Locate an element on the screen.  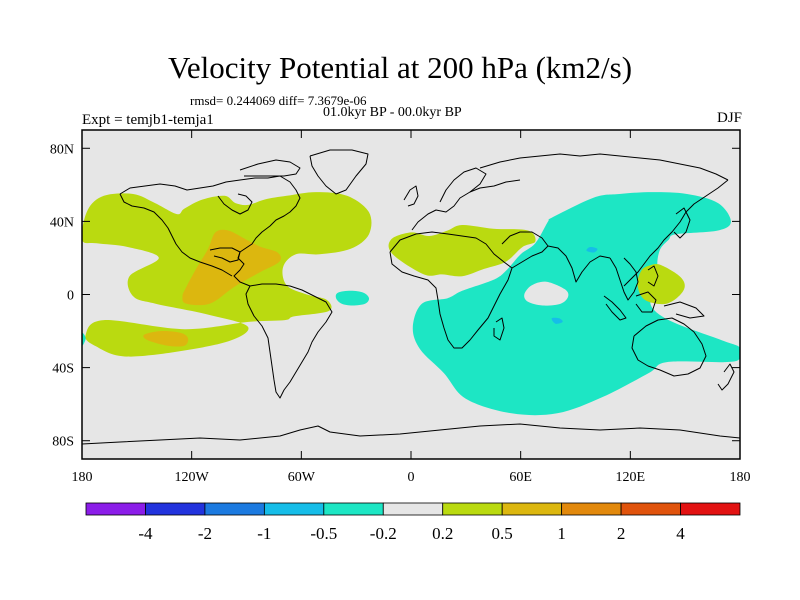
coastline-africa is located at coordinates (451, 290).